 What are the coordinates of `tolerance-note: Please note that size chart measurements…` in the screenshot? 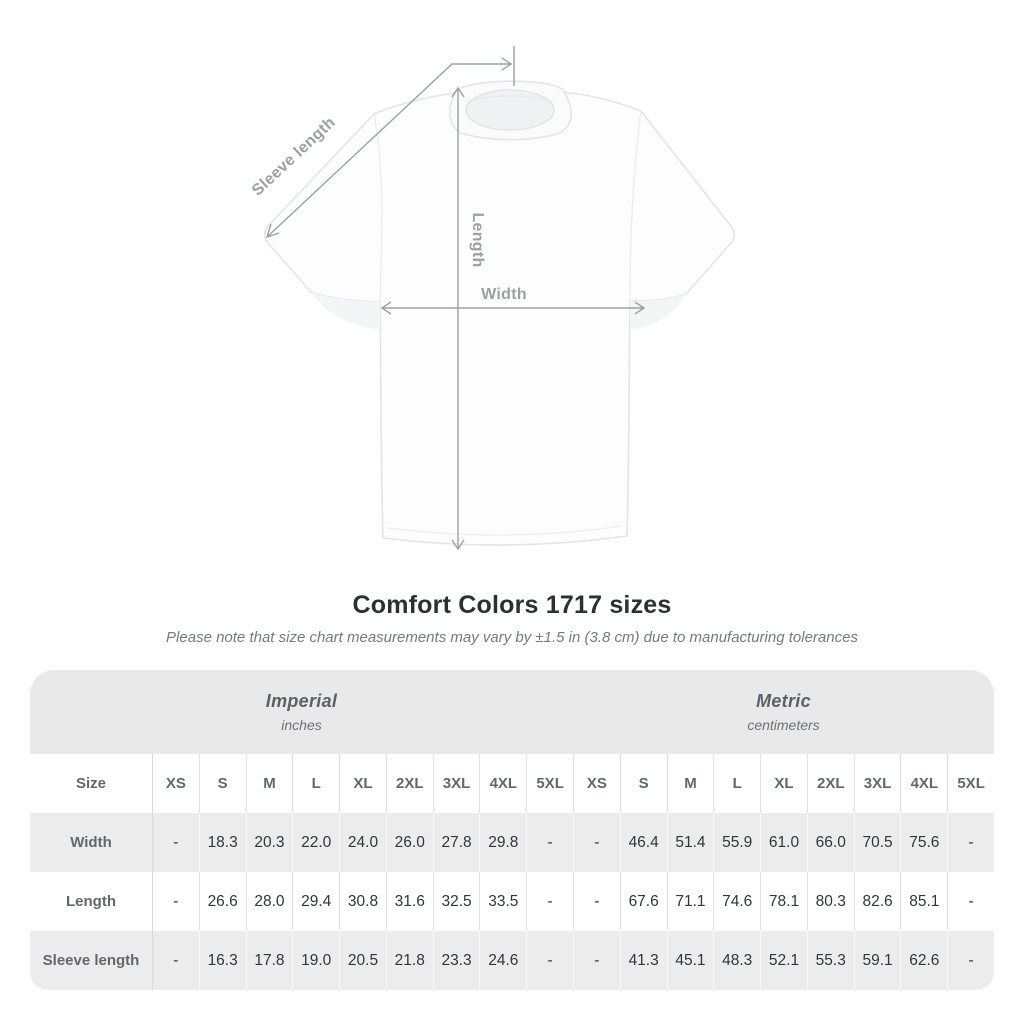 It's located at (512, 637).